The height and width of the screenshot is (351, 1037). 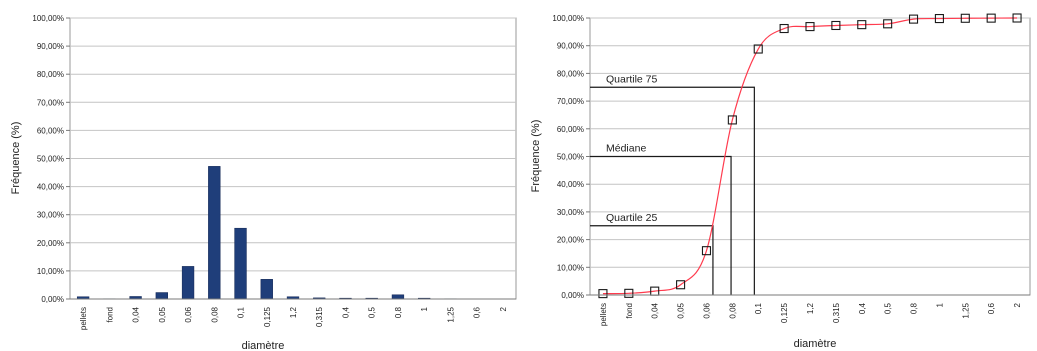 What do you see at coordinates (632, 79) in the screenshot?
I see `quartile-label: Quartile 75` at bounding box center [632, 79].